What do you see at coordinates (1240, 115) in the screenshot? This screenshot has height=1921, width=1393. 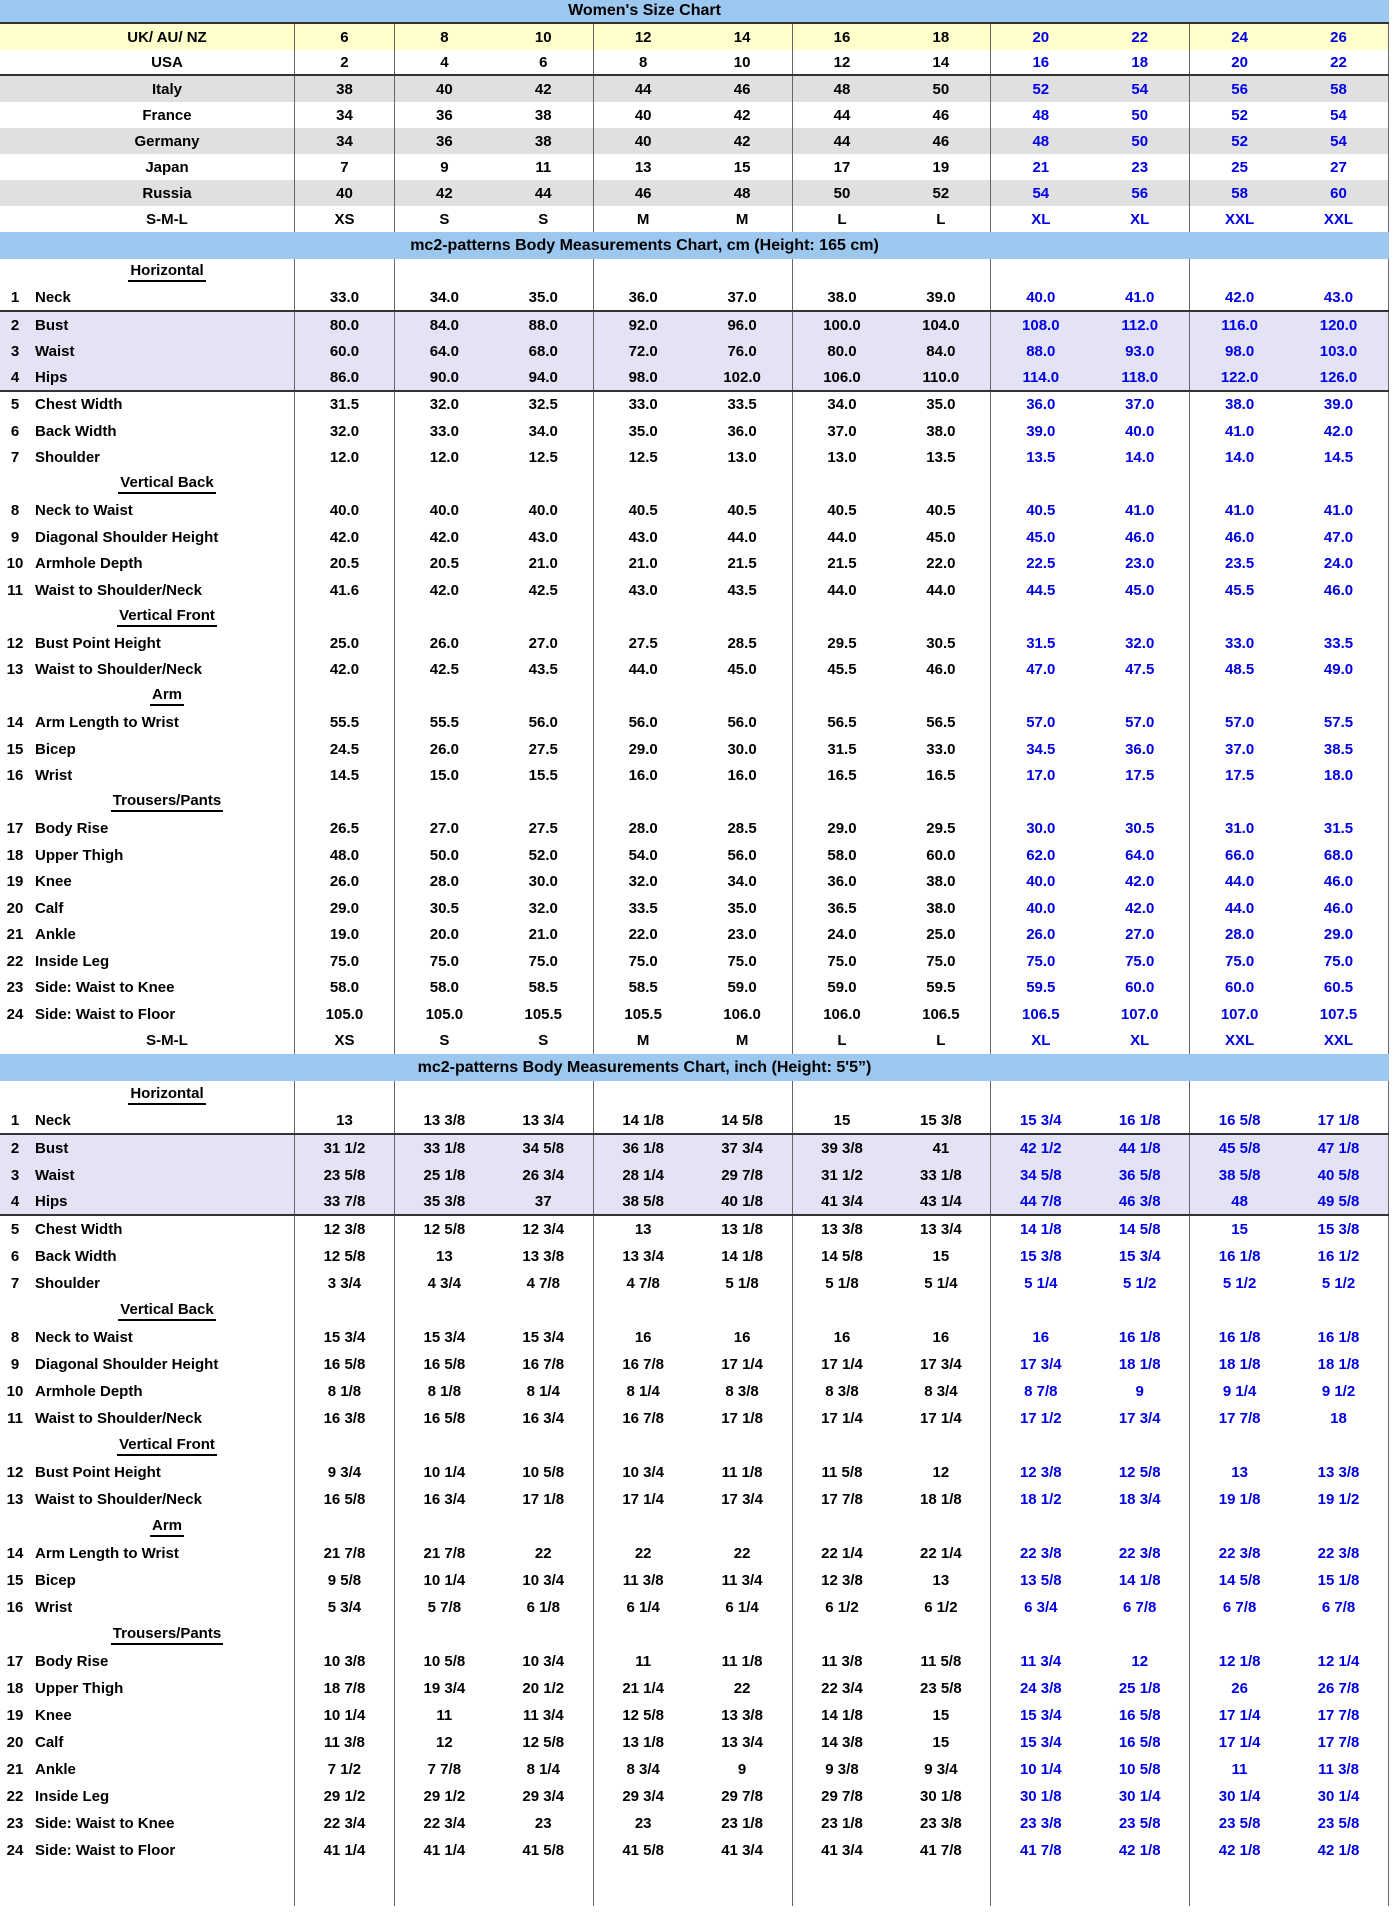 I see `value-cell: 52` at bounding box center [1240, 115].